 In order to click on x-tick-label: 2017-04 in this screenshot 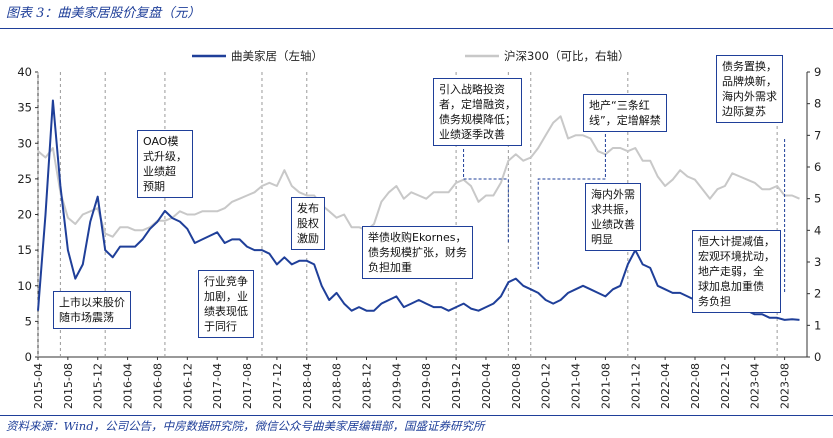, I will do `click(217, 386)`.